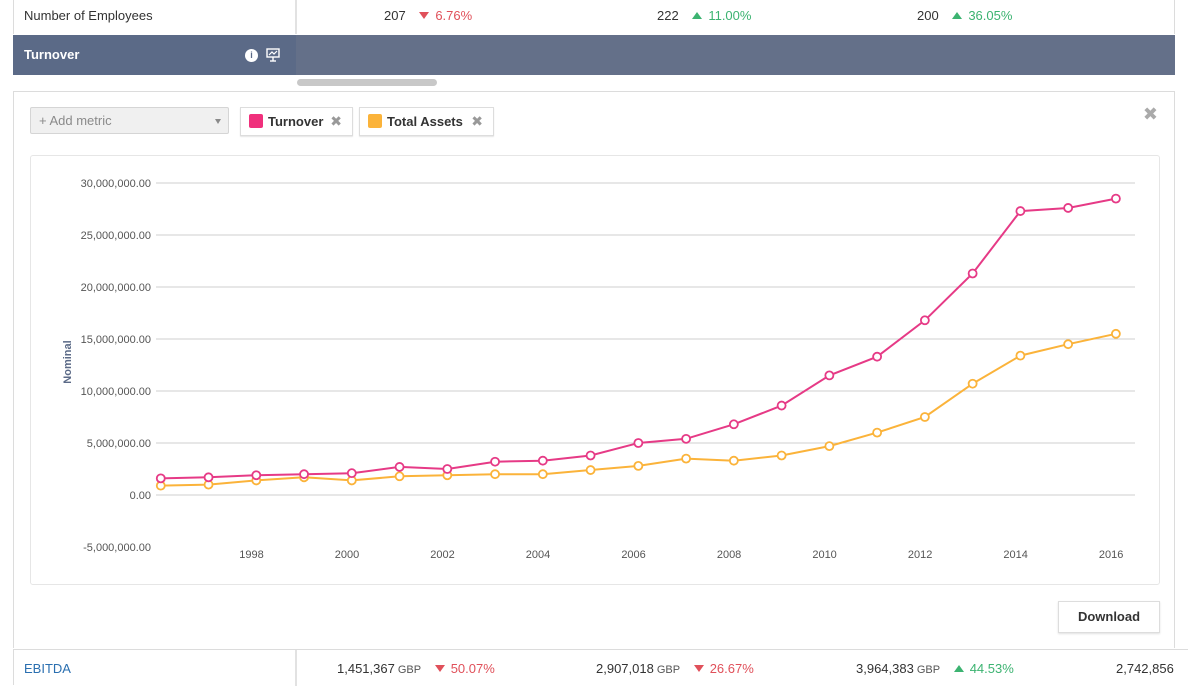 This screenshot has height=689, width=1188. Describe the element at coordinates (472, 668) in the screenshot. I see `change-value: 50.07%` at that location.